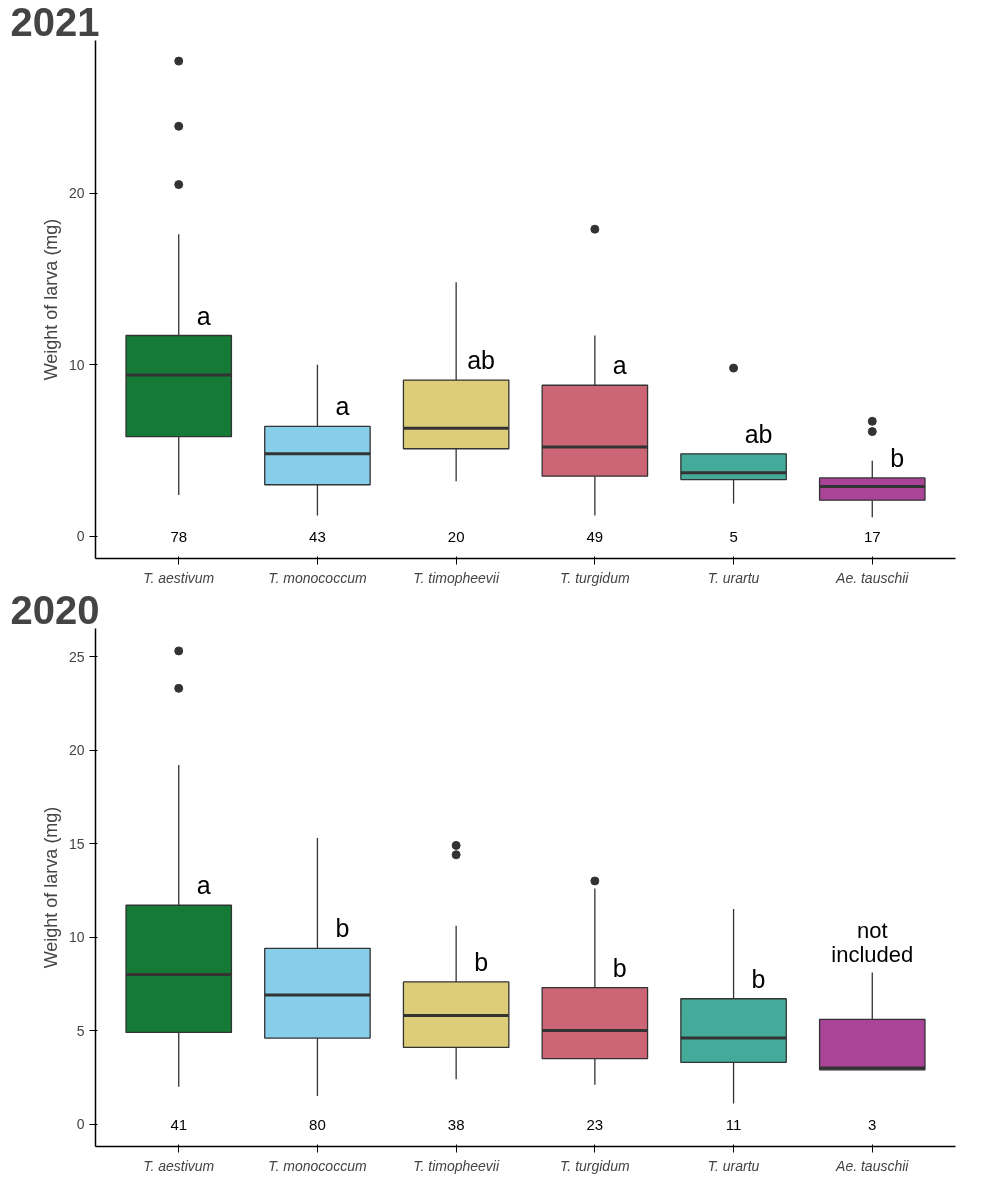 Image resolution: width=981 pixels, height=1182 pixels. Describe the element at coordinates (317, 536) in the screenshot. I see `annotation: 43` at that location.